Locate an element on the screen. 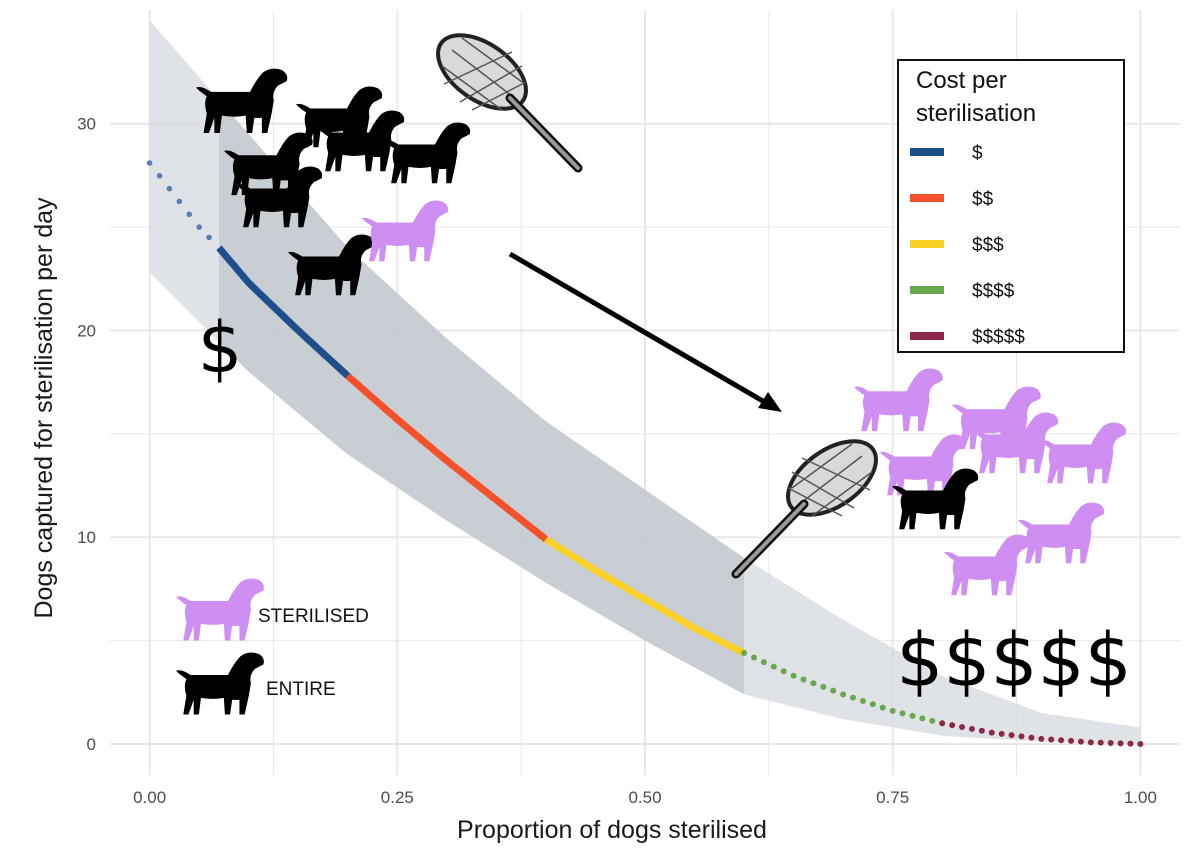  y-tick-label: 0 is located at coordinates (91, 744).